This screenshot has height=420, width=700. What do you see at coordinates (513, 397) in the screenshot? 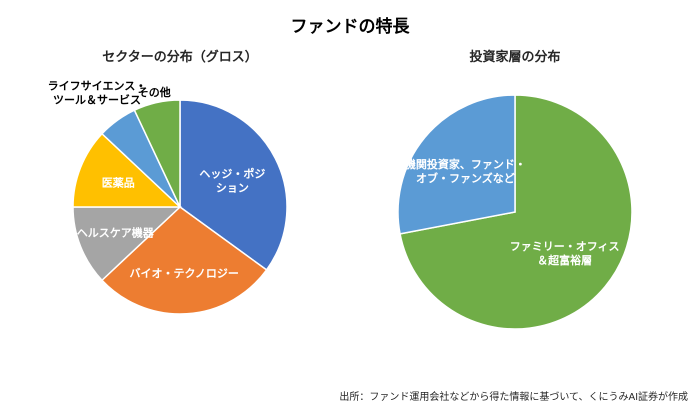
I see `source-note: 出所：ファンド運用会社などから得た情報に基づいて、くにうみAI証券が作成` at bounding box center [513, 397].